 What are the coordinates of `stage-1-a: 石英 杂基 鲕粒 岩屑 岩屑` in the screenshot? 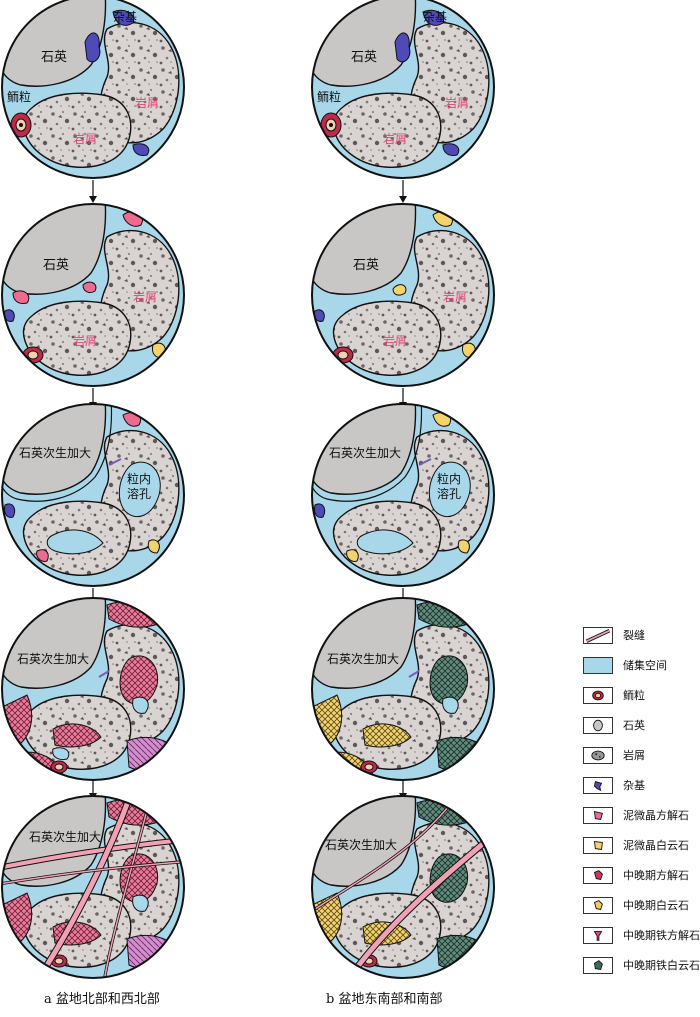 It's located at (93, 89).